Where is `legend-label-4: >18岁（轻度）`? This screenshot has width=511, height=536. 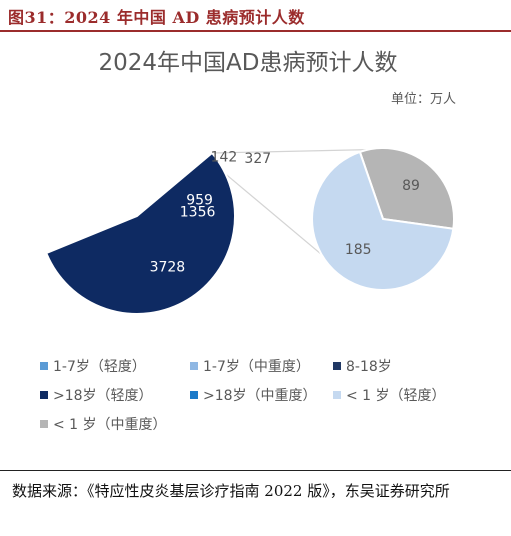 legend-label-4: >18岁（轻度） is located at coordinates (103, 396).